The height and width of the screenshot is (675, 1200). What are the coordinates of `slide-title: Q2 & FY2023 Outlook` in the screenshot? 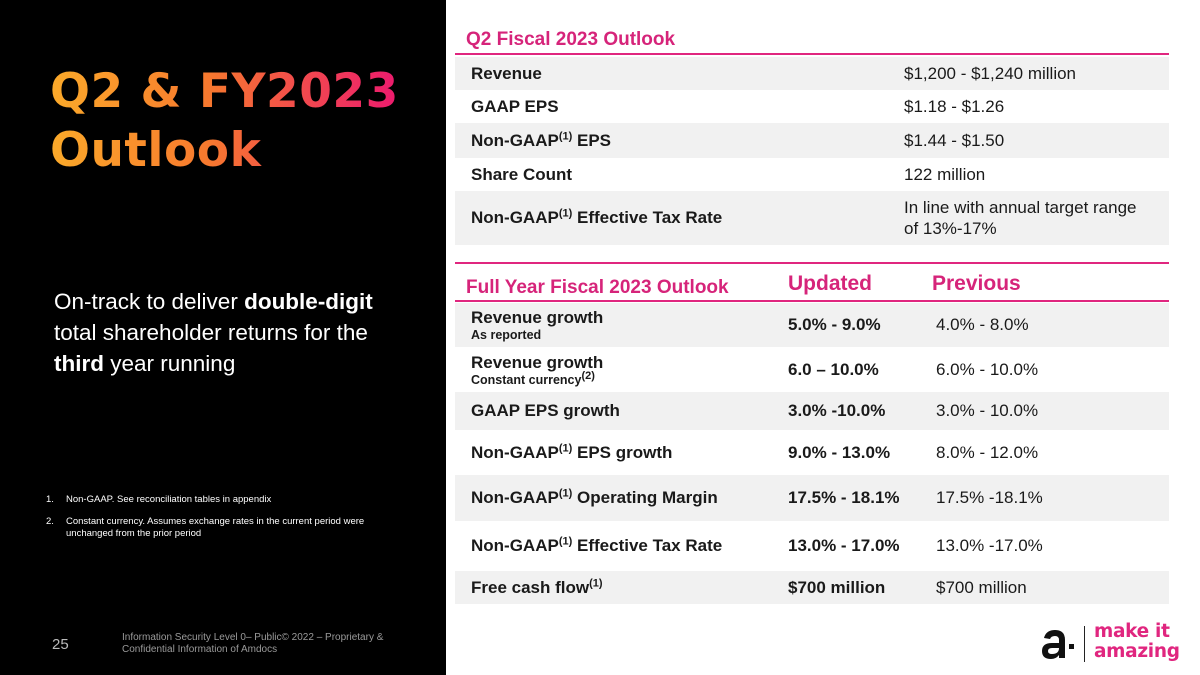 It's located at (224, 121).